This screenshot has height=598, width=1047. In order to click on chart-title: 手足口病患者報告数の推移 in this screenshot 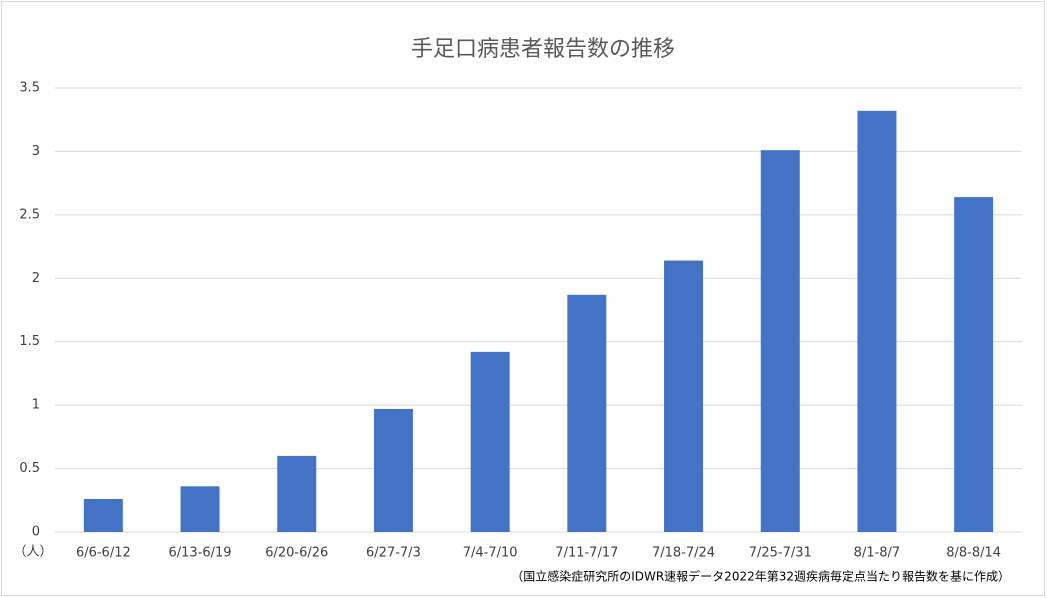, I will do `click(543, 49)`.